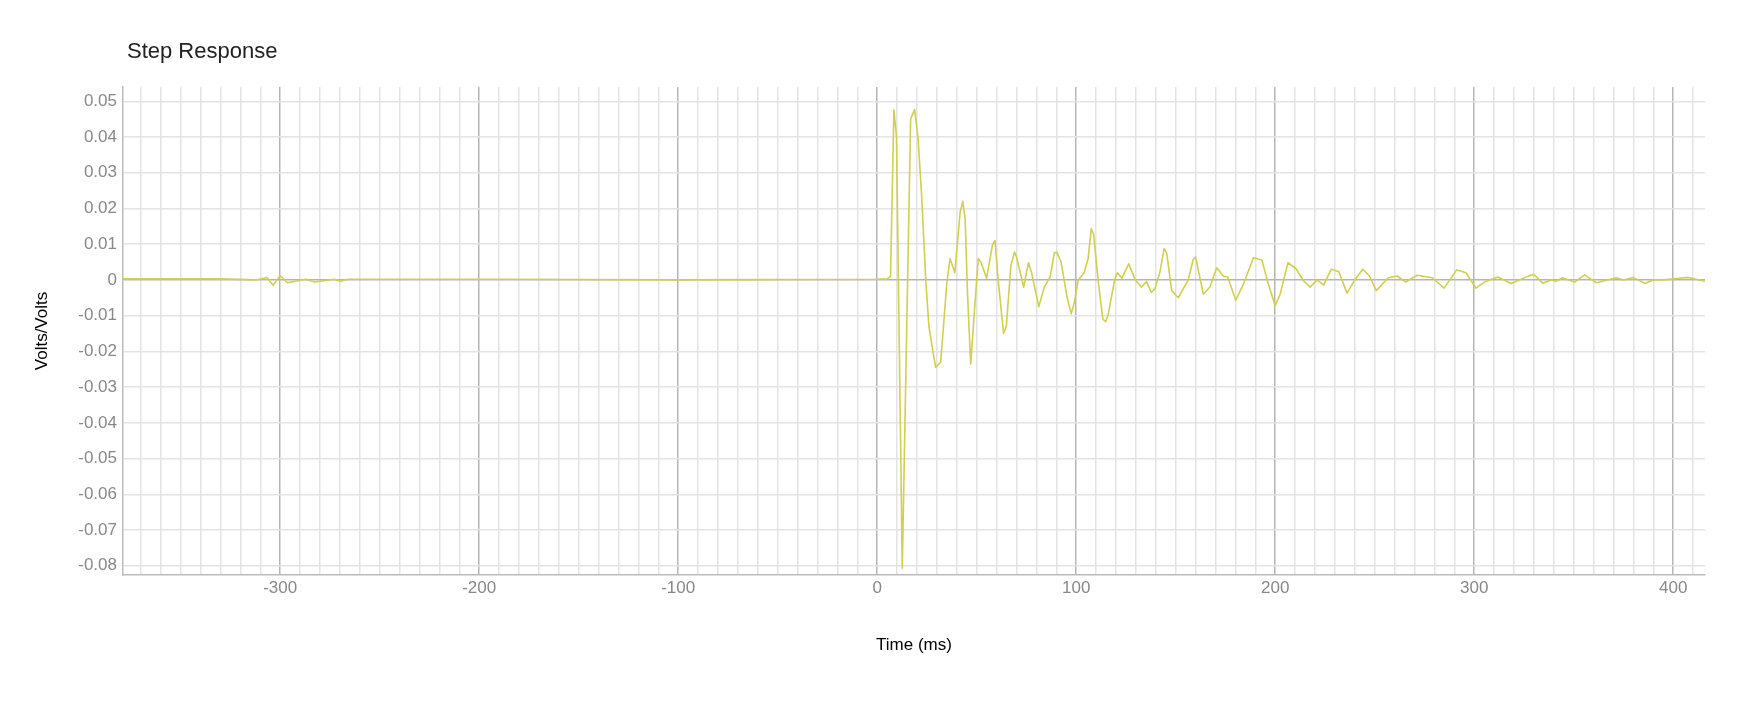 This screenshot has height=716, width=1738. Describe the element at coordinates (97, 386) in the screenshot. I see `y-tick-label: -0.03` at that location.